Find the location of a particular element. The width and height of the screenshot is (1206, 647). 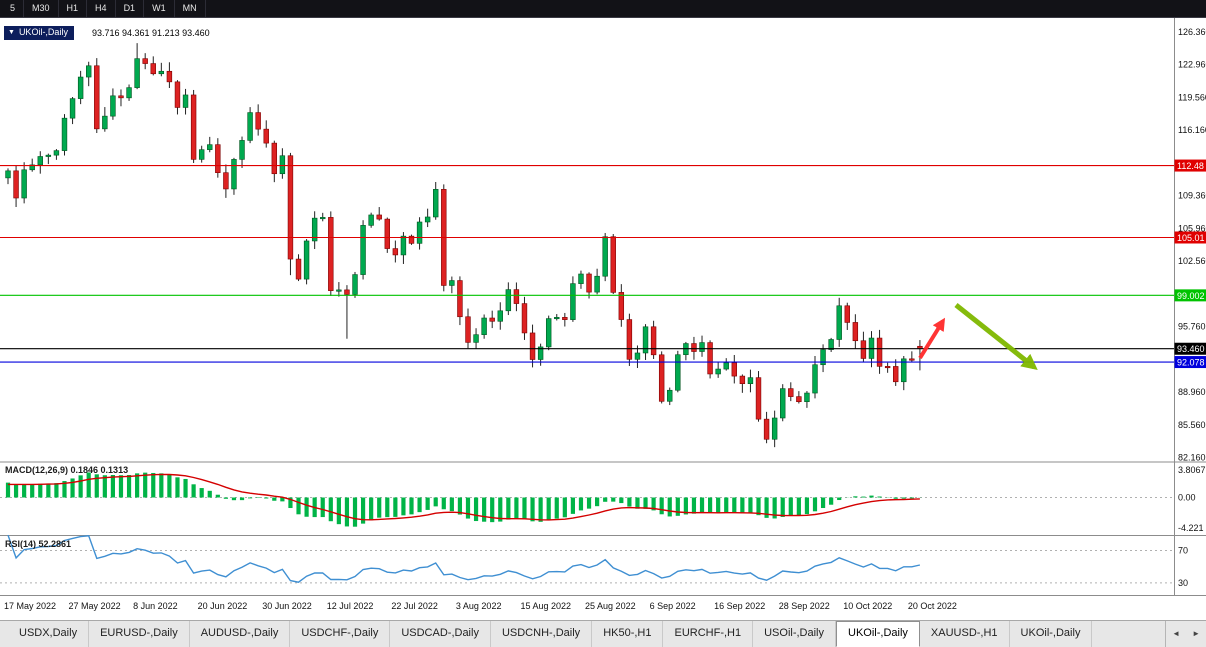

tab-usdcad-daily-4: USDCAD-,Daily is located at coordinates (440, 634).